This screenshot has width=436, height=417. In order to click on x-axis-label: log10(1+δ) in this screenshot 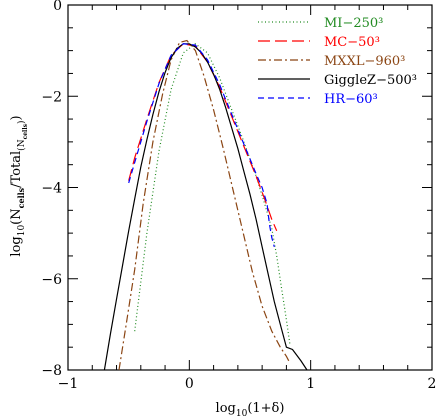, I will do `click(250, 409)`.